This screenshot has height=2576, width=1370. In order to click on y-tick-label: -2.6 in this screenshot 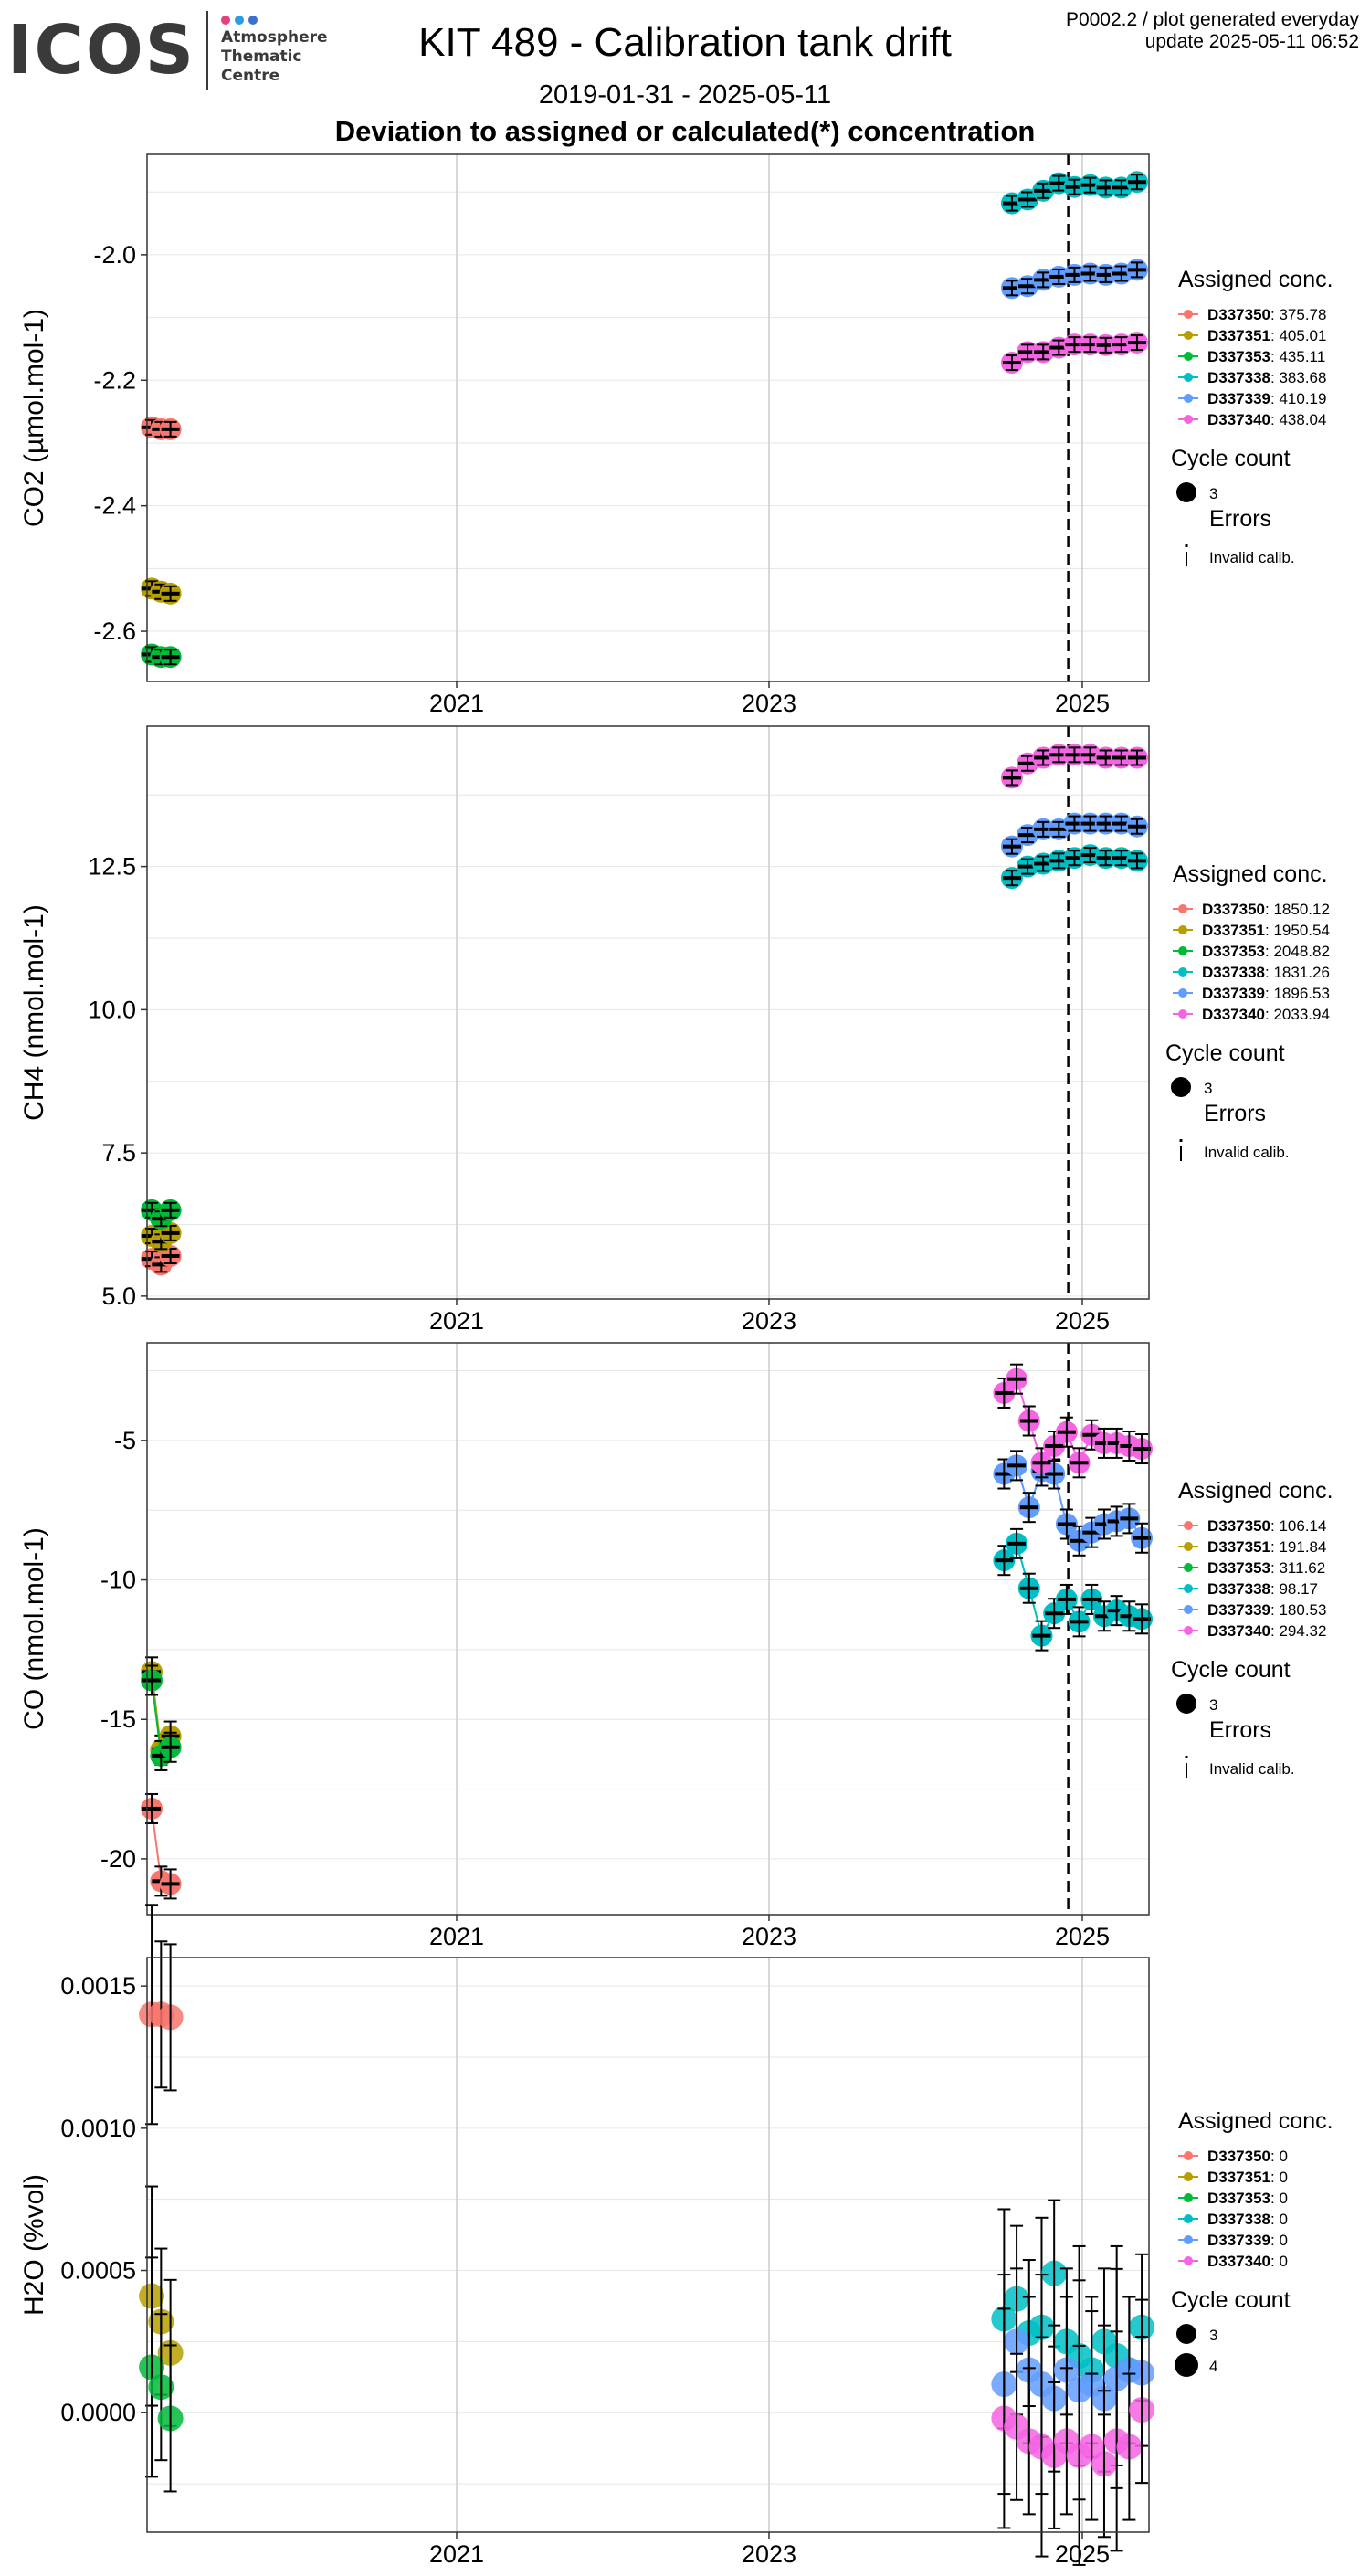, I will do `click(114, 631)`.